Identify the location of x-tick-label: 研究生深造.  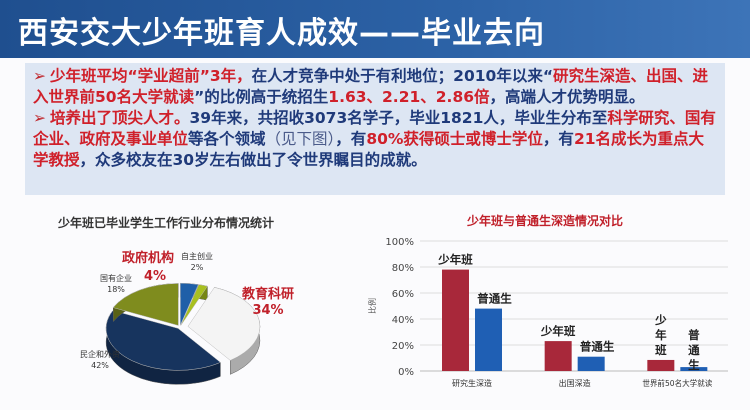
(472, 383).